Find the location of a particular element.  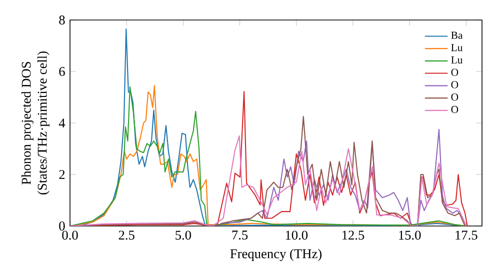

y-tick-label: 6 is located at coordinates (62, 71).